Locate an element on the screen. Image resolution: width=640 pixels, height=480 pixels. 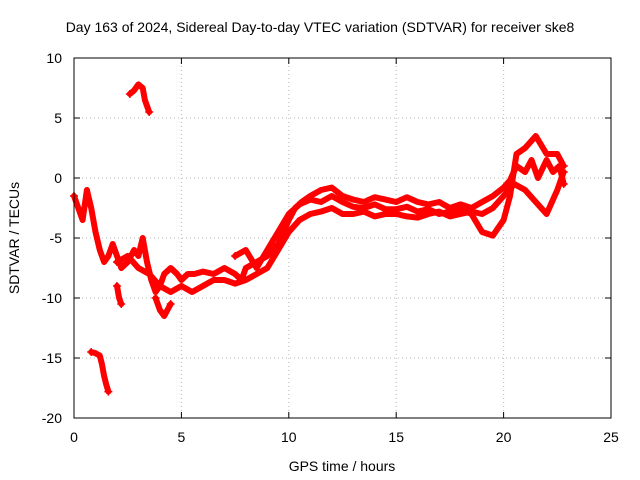
x-tick-label: 20 is located at coordinates (504, 437).